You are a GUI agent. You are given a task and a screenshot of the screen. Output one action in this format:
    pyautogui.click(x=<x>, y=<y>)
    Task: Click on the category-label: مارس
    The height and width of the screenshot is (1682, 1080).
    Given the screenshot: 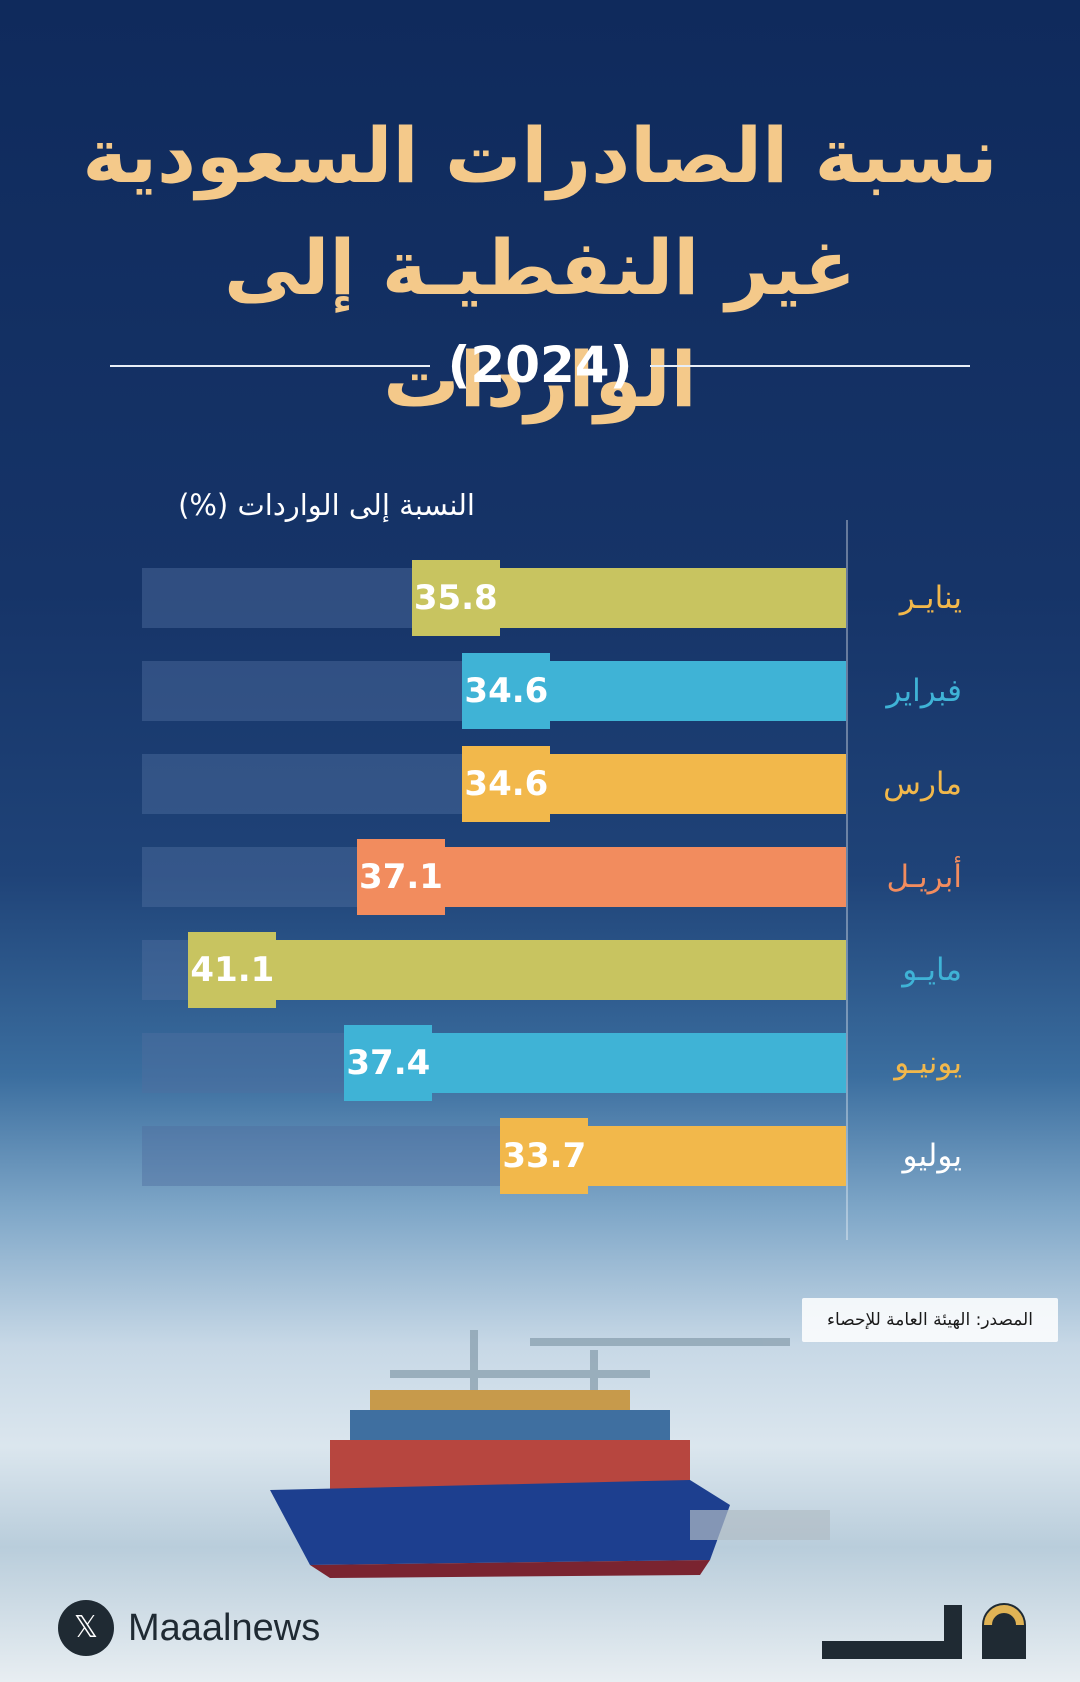 What is the action you would take?
    pyautogui.click(x=922, y=784)
    